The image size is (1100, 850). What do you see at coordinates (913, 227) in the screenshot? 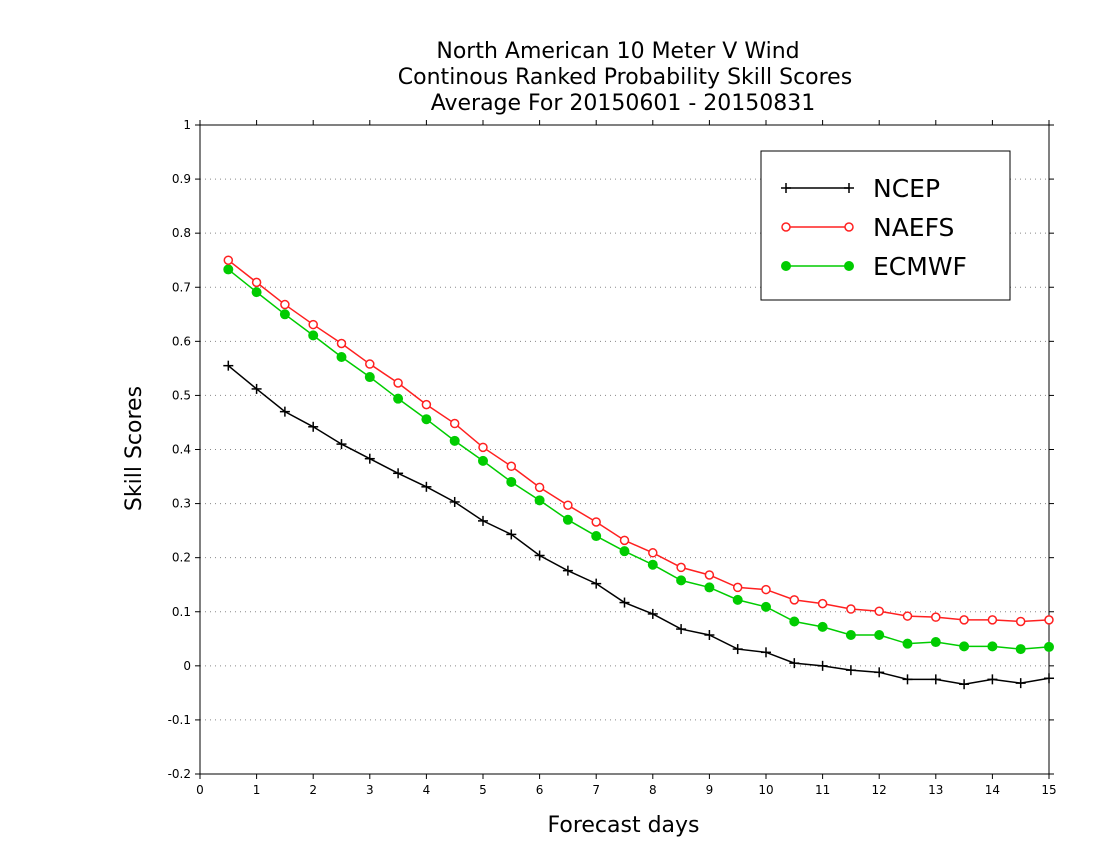
I see `legend-label: NAEFS` at bounding box center [913, 227].